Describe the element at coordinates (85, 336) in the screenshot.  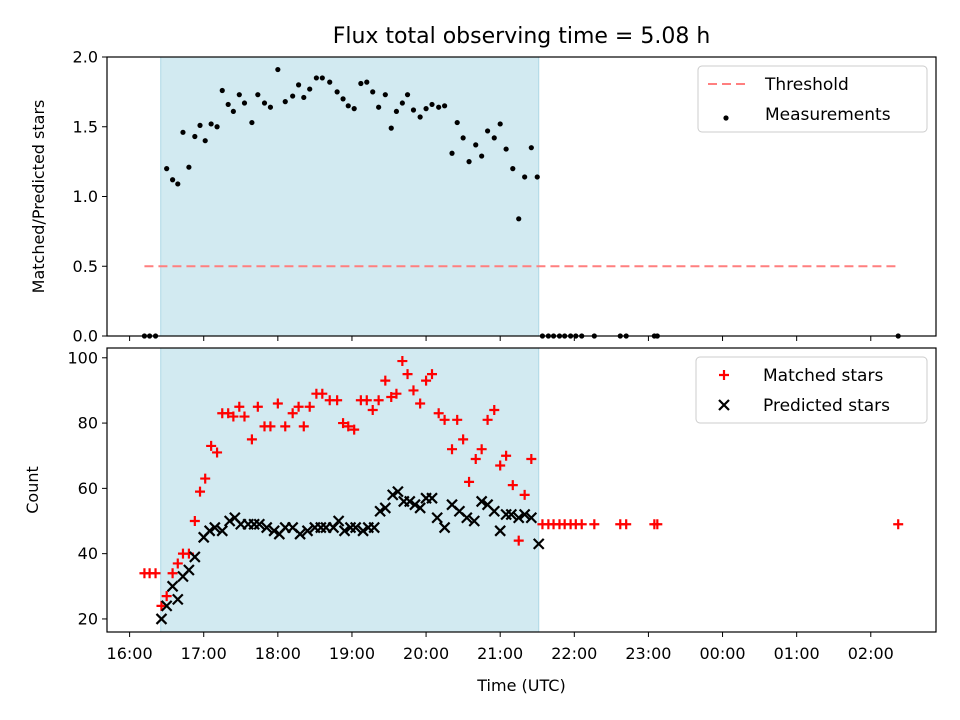
I see `y-tick-label: 0.0` at that location.